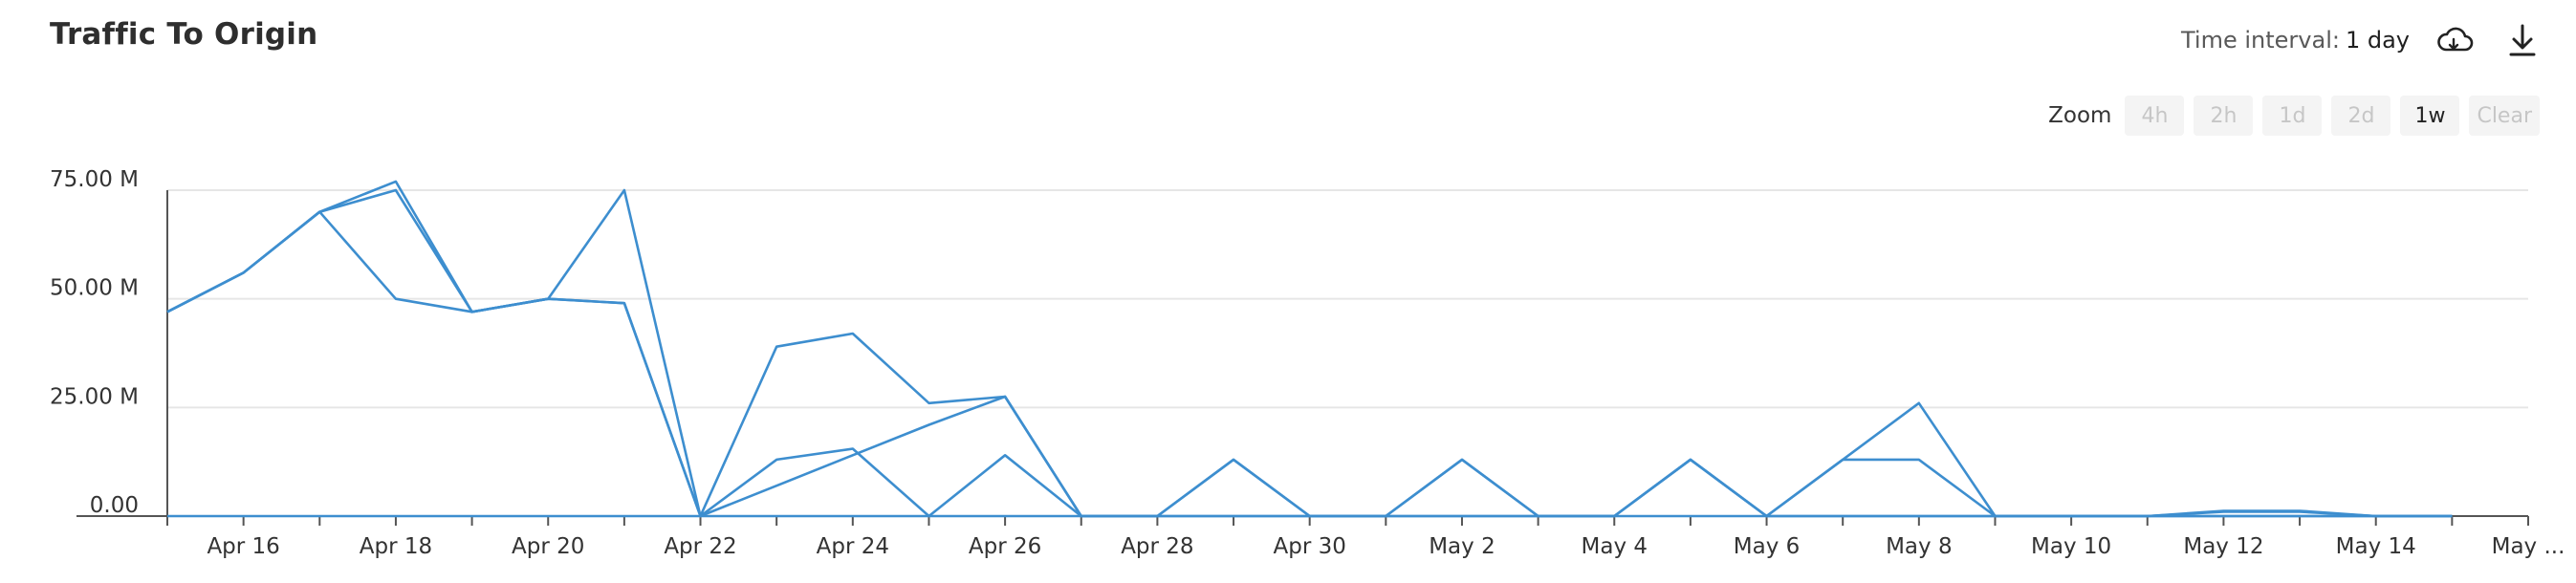  Describe the element at coordinates (2260, 40) in the screenshot. I see `time-interval-label: Time interval:` at that location.